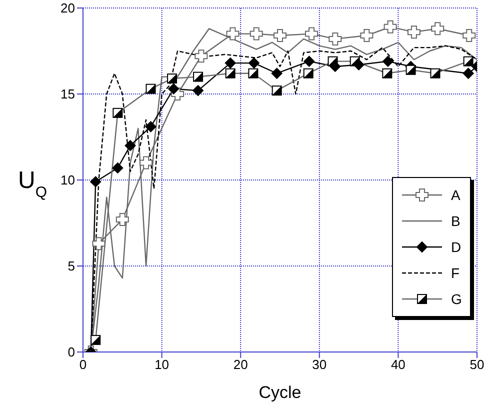 The width and height of the screenshot is (486, 404). Describe the element at coordinates (71, 266) in the screenshot. I see `y-tick-label: 5` at that location.